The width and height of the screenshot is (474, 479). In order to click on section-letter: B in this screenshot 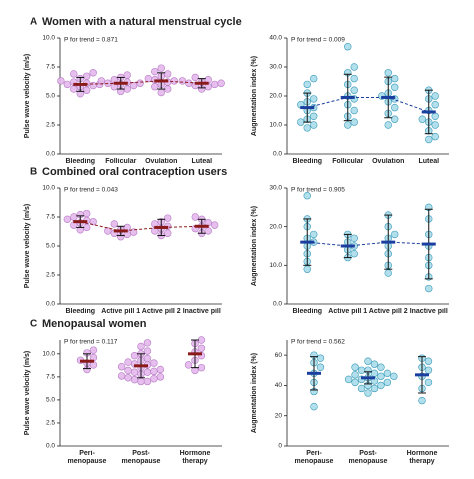, I will do `click(33, 172)`.